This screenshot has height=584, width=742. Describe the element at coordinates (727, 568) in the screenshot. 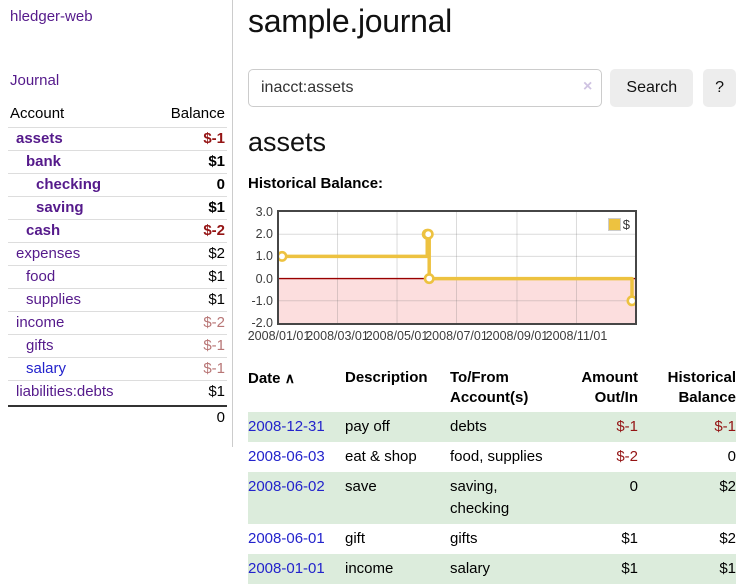

I see `transaction-balance: $1` at that location.